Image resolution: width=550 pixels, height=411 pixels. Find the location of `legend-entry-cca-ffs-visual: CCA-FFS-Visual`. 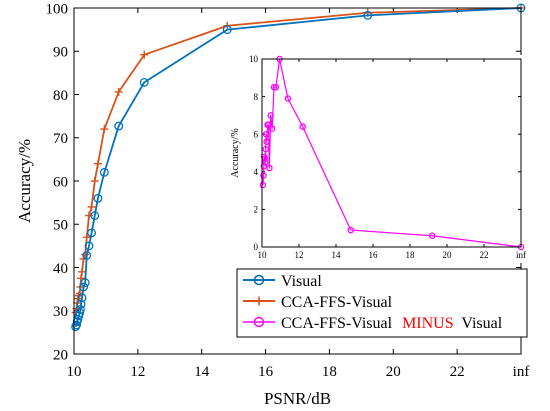

legend-entry-cca-ffs-visual: CCA-FFS-Visual is located at coordinates (318, 302).